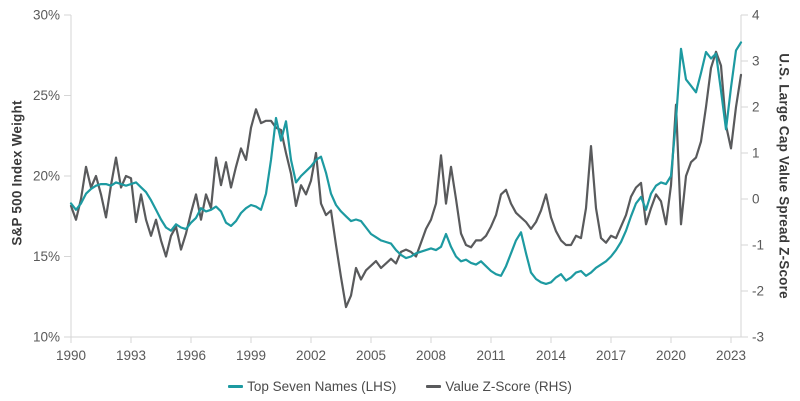 The height and width of the screenshot is (401, 800). What do you see at coordinates (434, 386) in the screenshot?
I see `legend-swatch-gray-icon` at bounding box center [434, 386].